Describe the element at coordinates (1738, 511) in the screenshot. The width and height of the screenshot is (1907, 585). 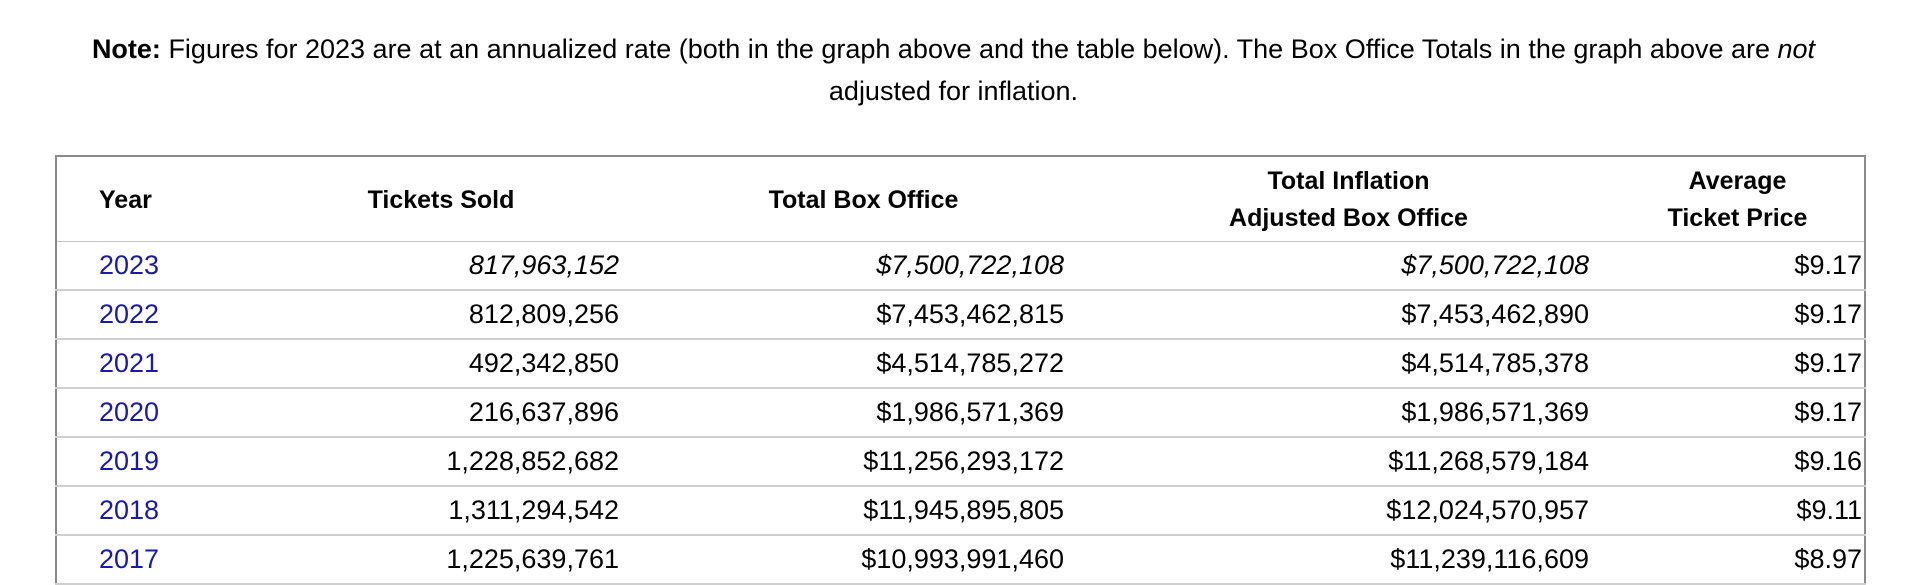
I see `average-ticket-price-cell: $9.11` at that location.